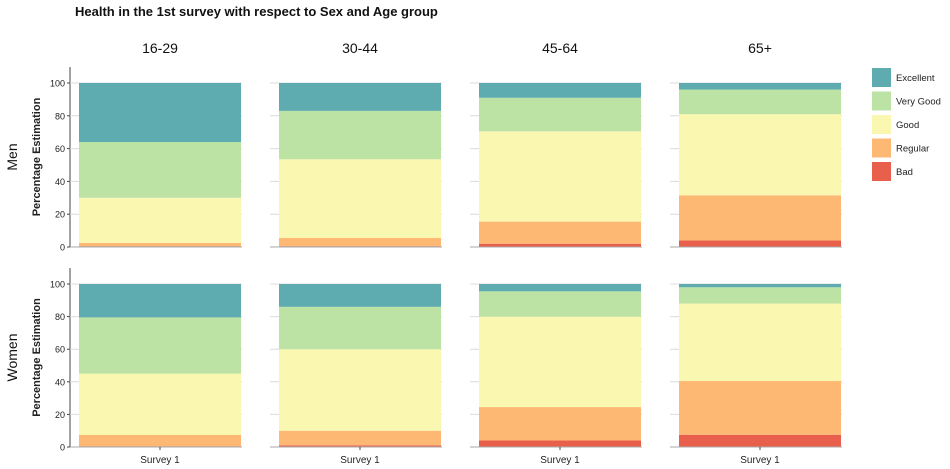 Image resolution: width=950 pixels, height=469 pixels. I want to click on legend-item-regular: Regular, so click(900, 148).